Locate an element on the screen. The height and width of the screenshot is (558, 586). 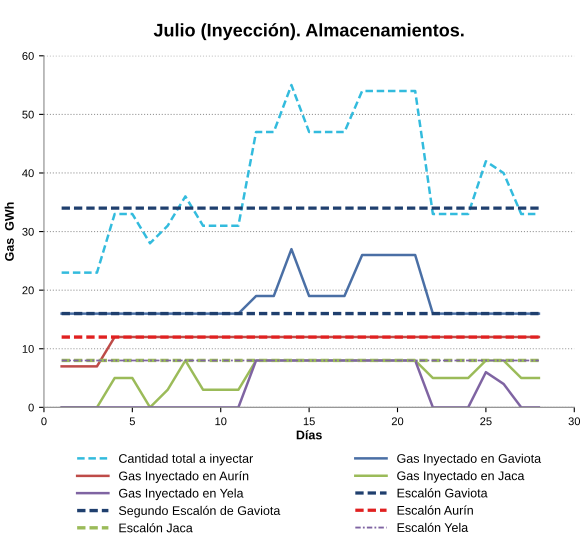
x-tick-label: 30 is located at coordinates (574, 421).